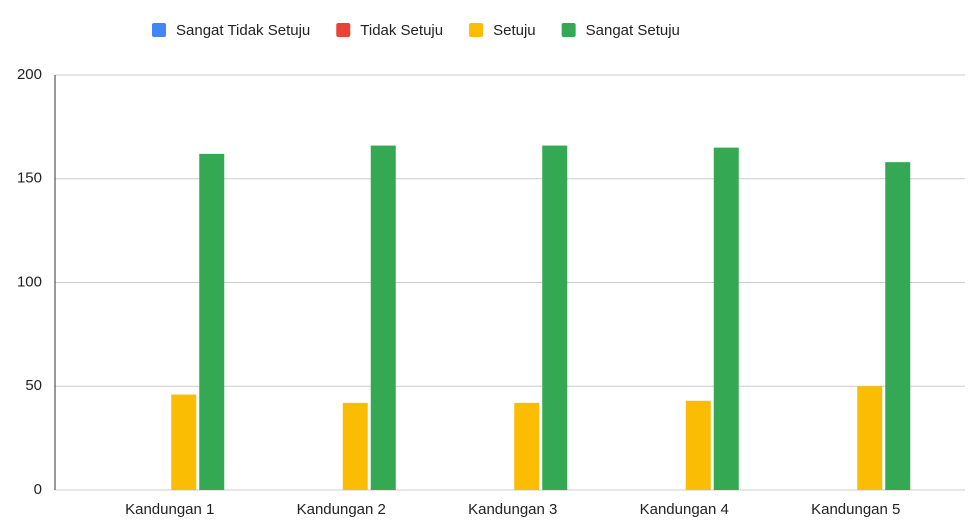  What do you see at coordinates (341, 509) in the screenshot?
I see `x-tick-label: Kandungan 2` at bounding box center [341, 509].